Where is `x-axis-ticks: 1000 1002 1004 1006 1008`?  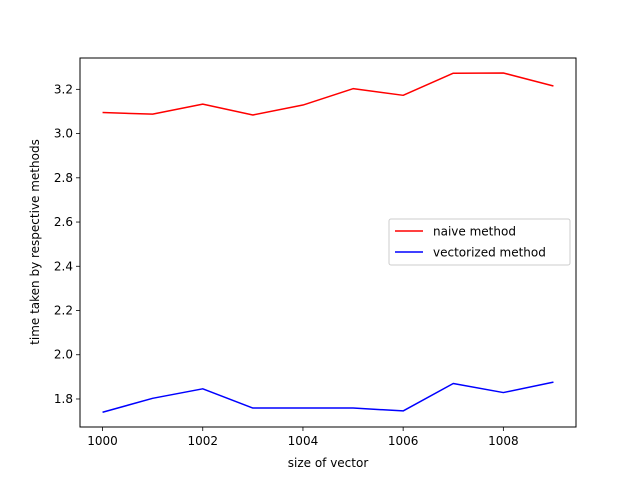
x-axis-ticks: 1000 1002 1004 1006 1008 is located at coordinates (303, 437).